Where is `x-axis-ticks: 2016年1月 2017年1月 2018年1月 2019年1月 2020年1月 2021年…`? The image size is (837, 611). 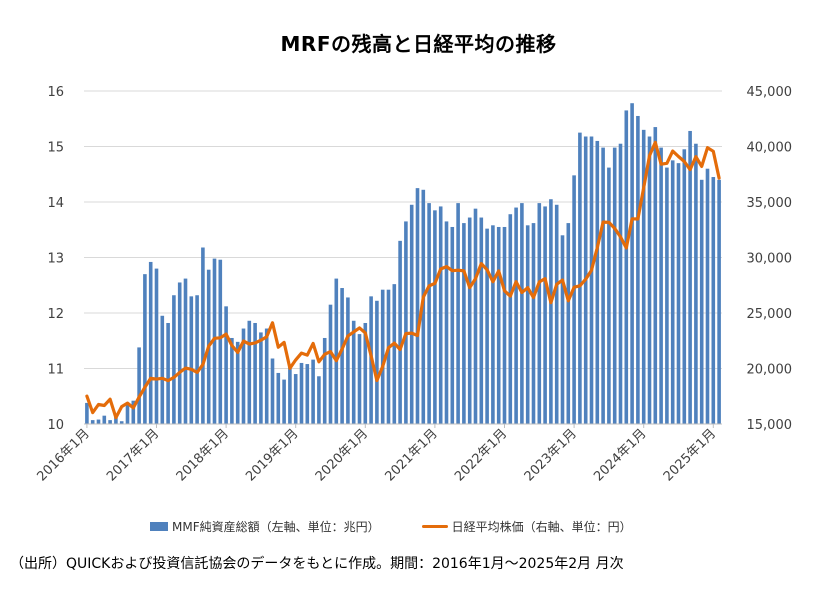
x-axis-ticks: 2016年1月 2017年1月 2018年1月 2019年1月 2020年1月 2021年… is located at coordinates (376, 454).